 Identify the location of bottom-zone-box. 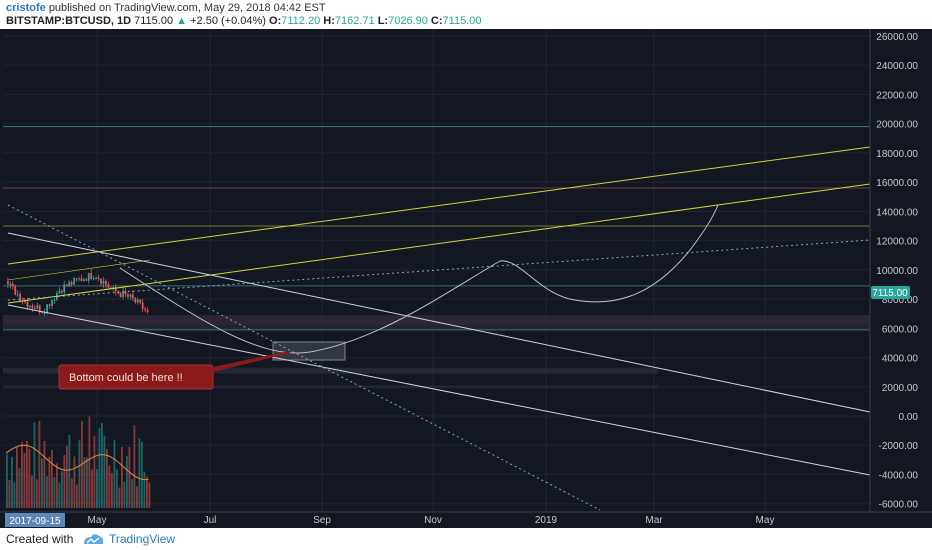
(309, 351).